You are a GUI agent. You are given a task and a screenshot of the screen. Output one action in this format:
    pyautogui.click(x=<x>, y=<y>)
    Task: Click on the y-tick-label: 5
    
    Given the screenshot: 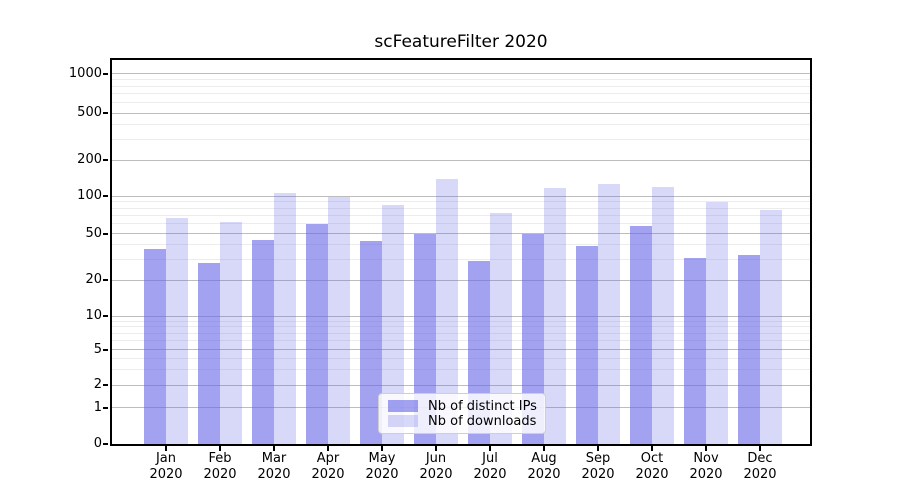 What is the action you would take?
    pyautogui.click(x=97, y=349)
    